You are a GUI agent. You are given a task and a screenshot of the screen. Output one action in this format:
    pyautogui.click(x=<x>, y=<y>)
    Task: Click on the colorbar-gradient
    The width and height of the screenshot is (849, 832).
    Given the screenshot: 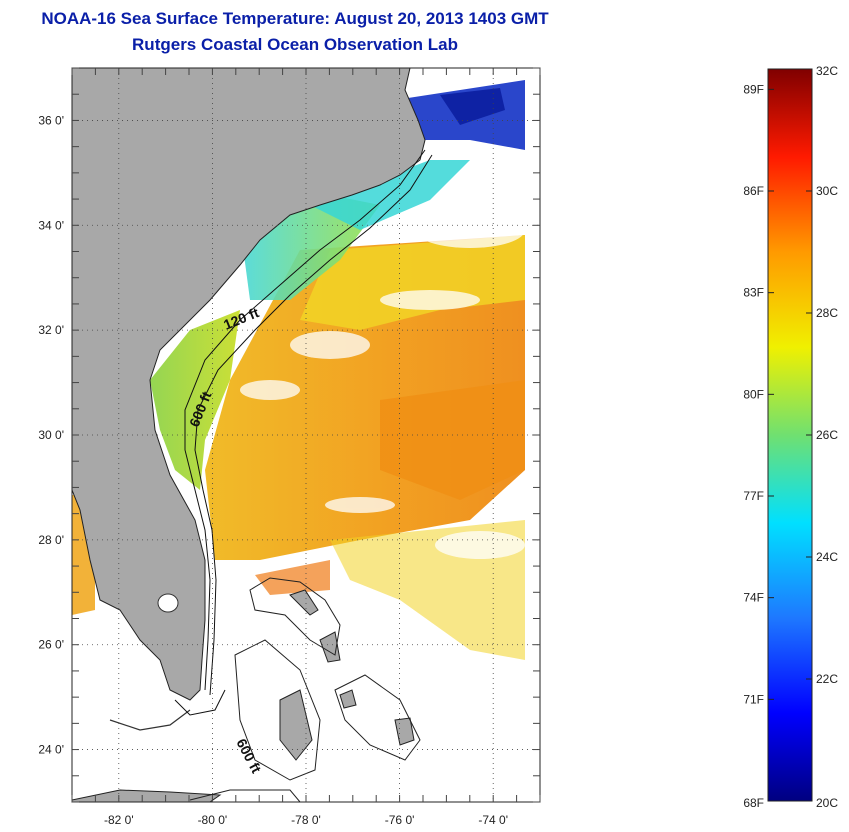 What is the action you would take?
    pyautogui.click(x=790, y=435)
    